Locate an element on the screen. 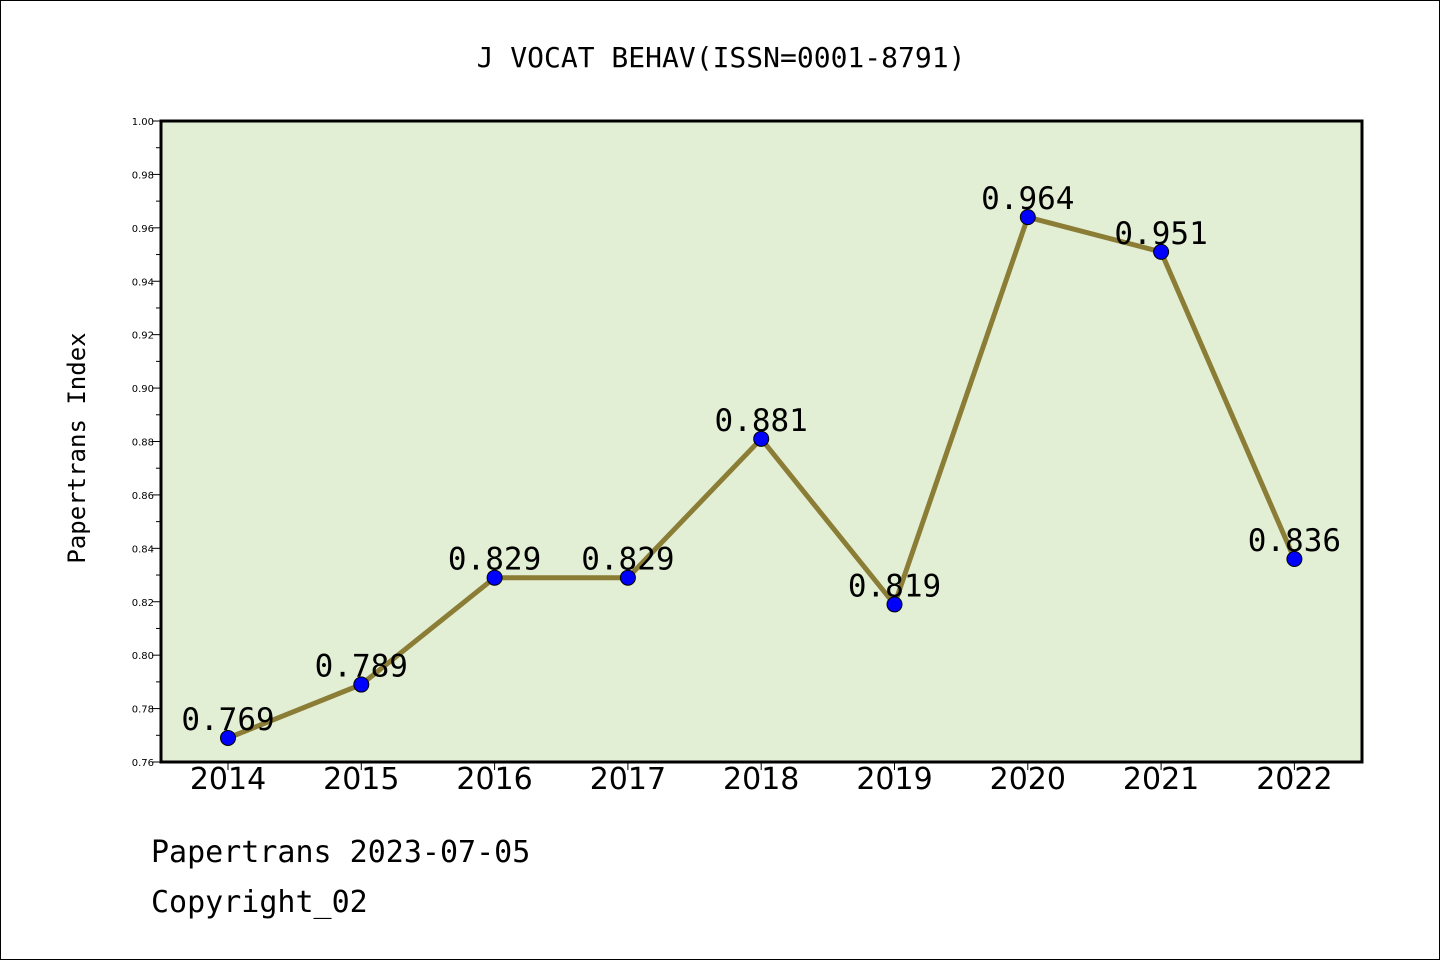 The height and width of the screenshot is (961, 1440). x-tick-label: 2015 is located at coordinates (361, 779).